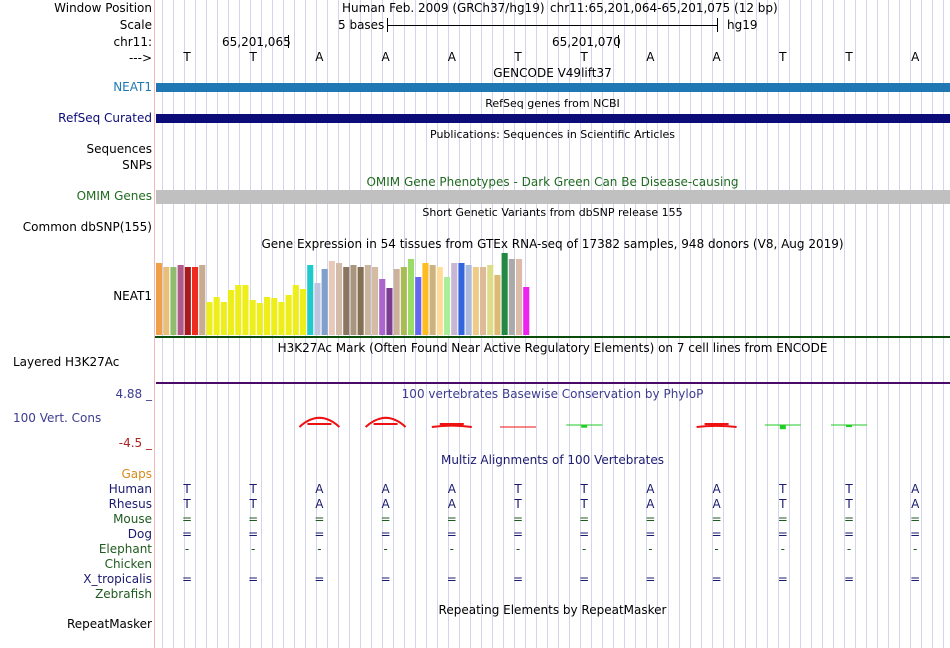  What do you see at coordinates (552, 337) in the screenshot?
I see `gtex-baseline` at bounding box center [552, 337].